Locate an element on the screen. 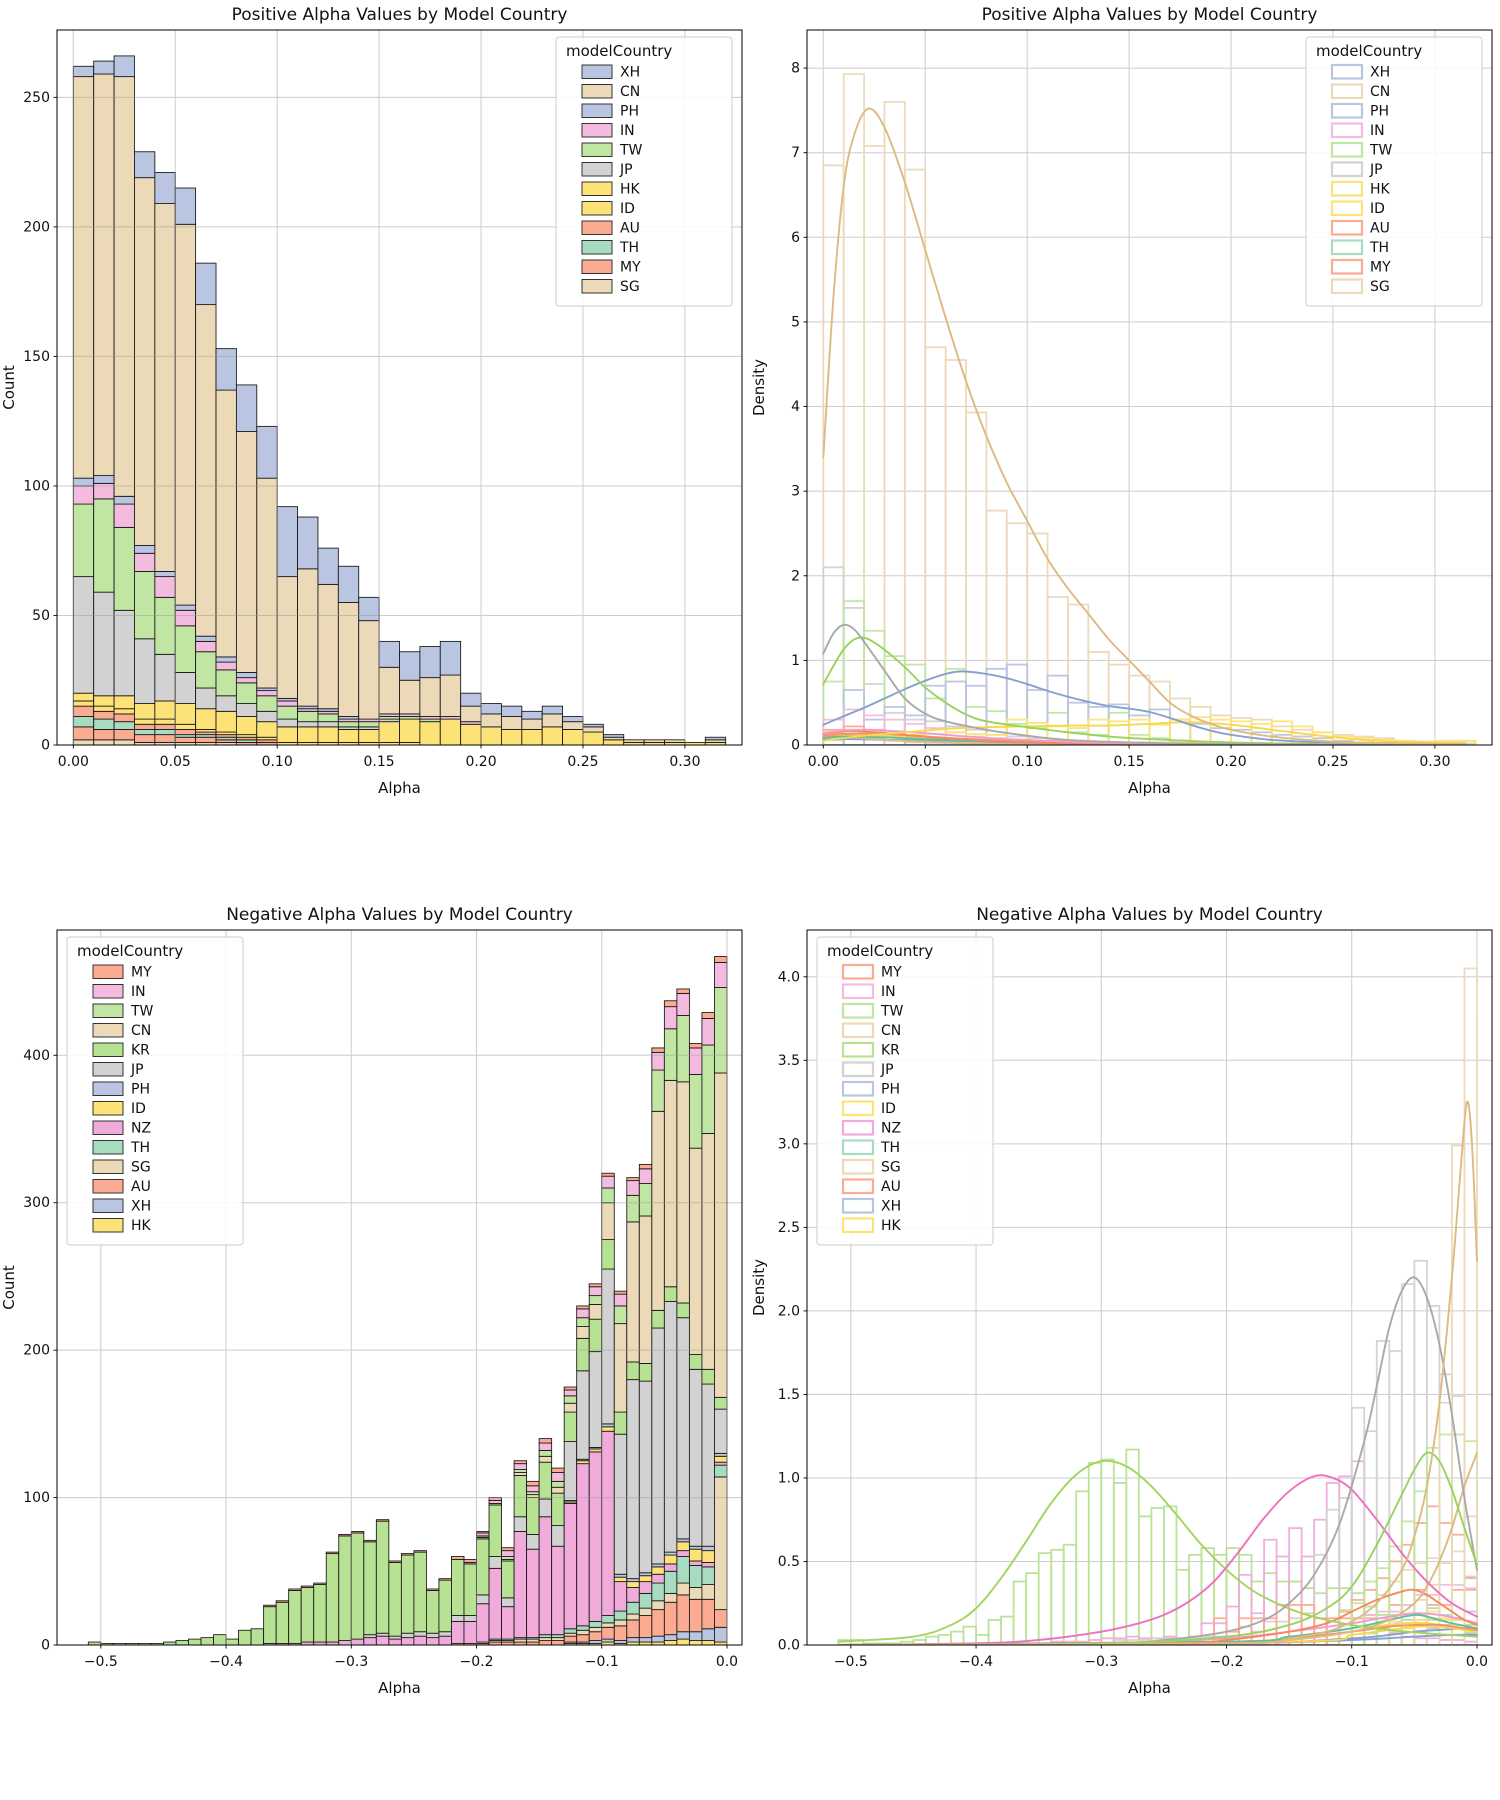 The image size is (1500, 1800). legend-label: CN is located at coordinates (630, 92).